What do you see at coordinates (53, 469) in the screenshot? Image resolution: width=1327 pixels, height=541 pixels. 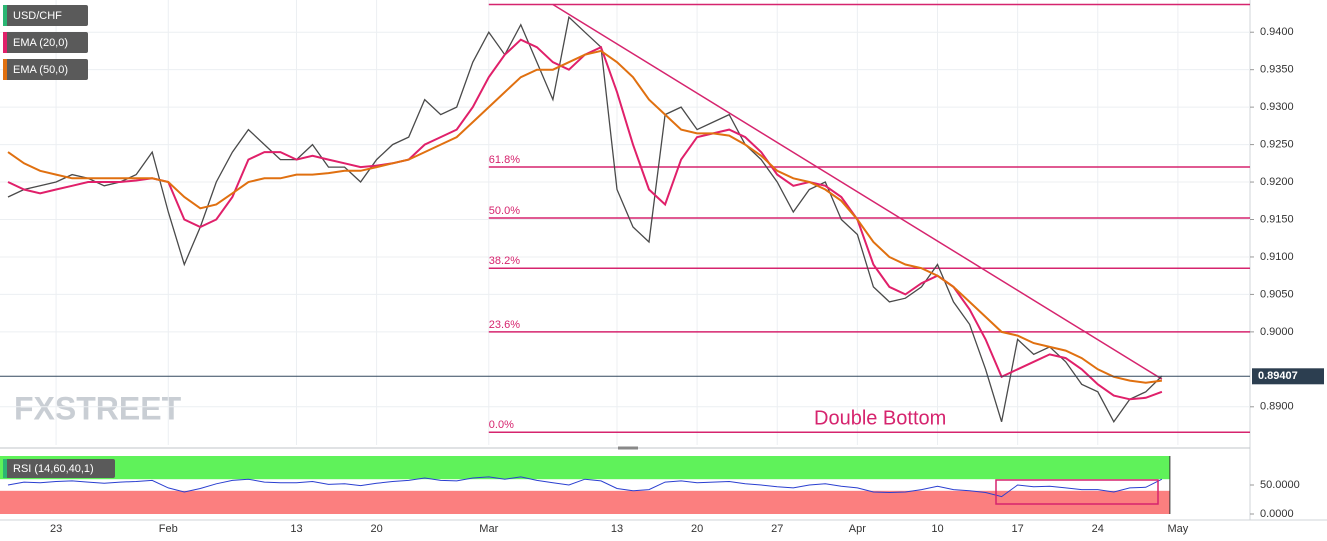 I see `legend-label: RSI (14,60,40,1)` at bounding box center [53, 469].